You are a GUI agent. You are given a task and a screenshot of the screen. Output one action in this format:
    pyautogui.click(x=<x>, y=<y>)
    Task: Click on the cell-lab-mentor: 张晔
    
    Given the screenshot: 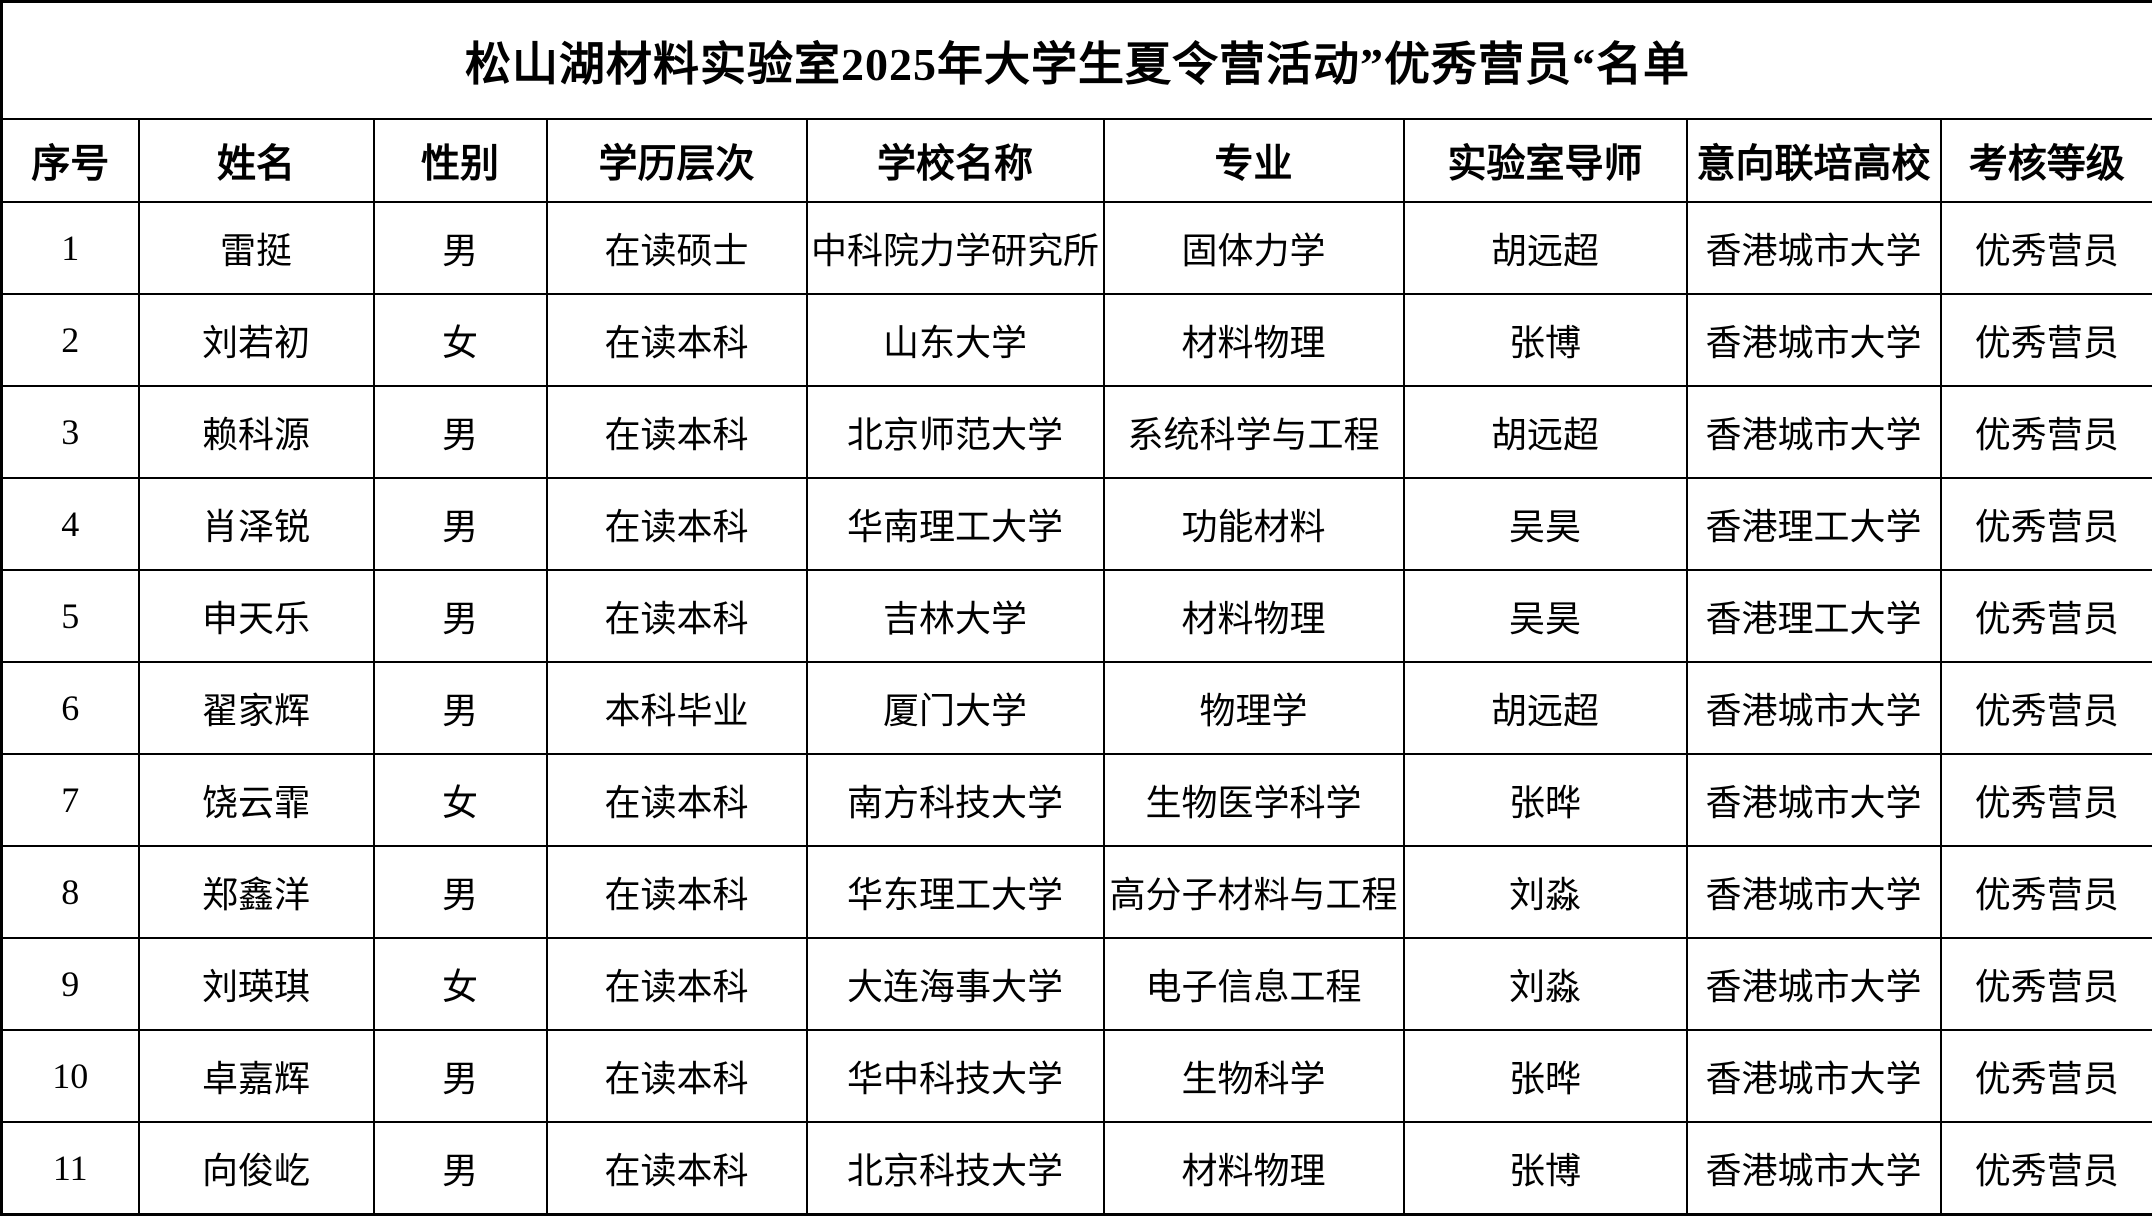 What is the action you would take?
    pyautogui.click(x=1545, y=1076)
    